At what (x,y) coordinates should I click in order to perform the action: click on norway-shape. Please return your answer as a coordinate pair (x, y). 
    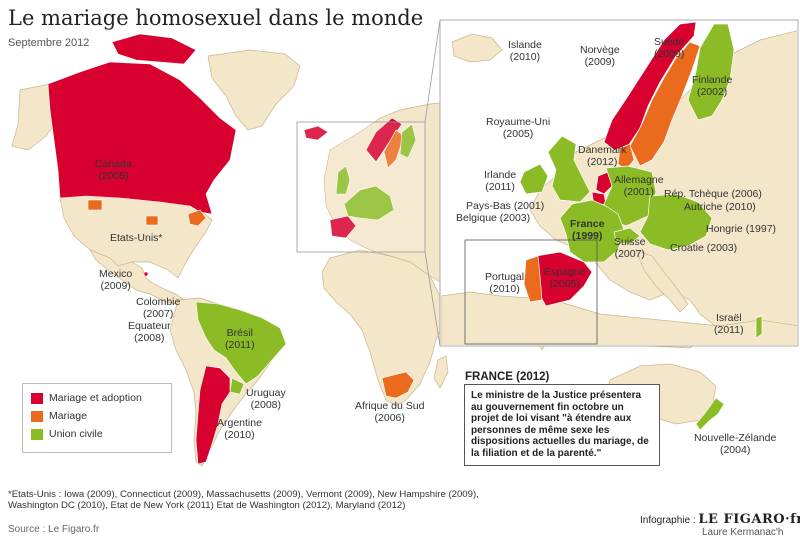
    Looking at the image, I should click on (650, 86).